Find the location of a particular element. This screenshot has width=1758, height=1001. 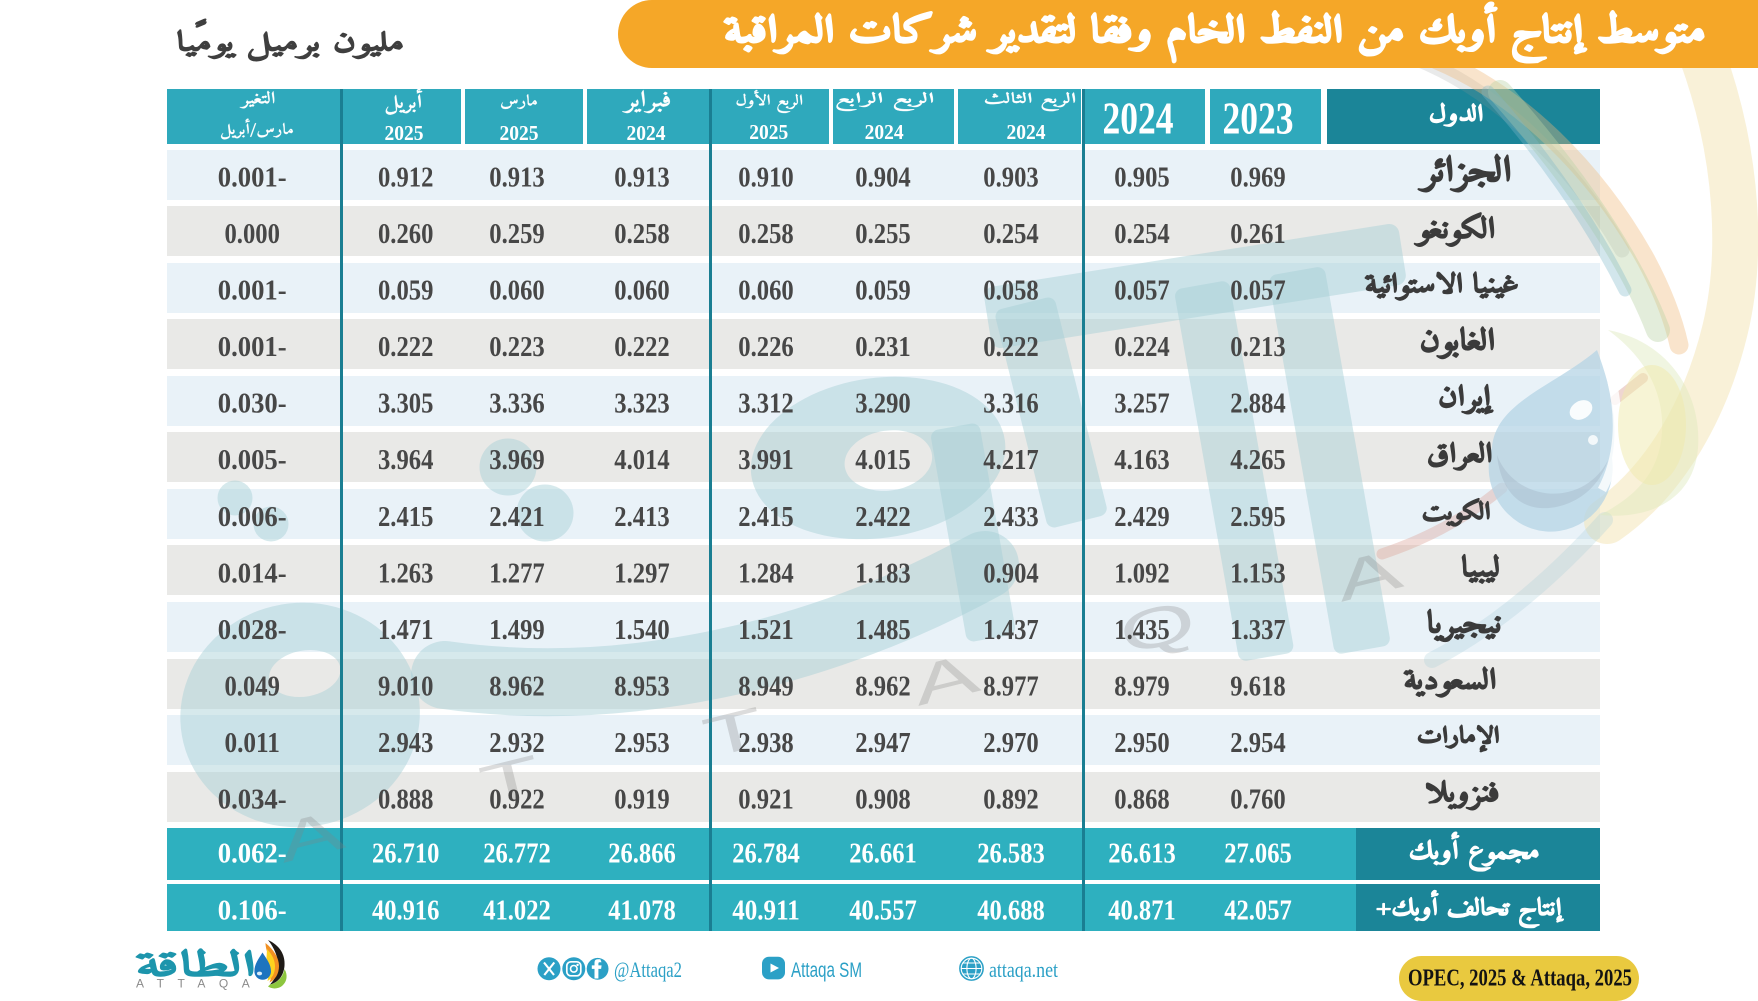

svg-text: 0.913 is located at coordinates (516, 178).